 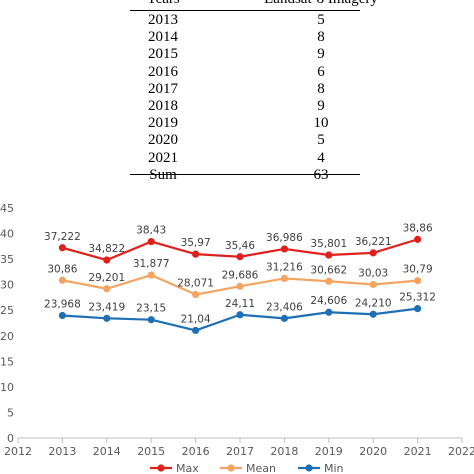 What do you see at coordinates (163, 37) in the screenshot?
I see `year-cell: 2014` at bounding box center [163, 37].